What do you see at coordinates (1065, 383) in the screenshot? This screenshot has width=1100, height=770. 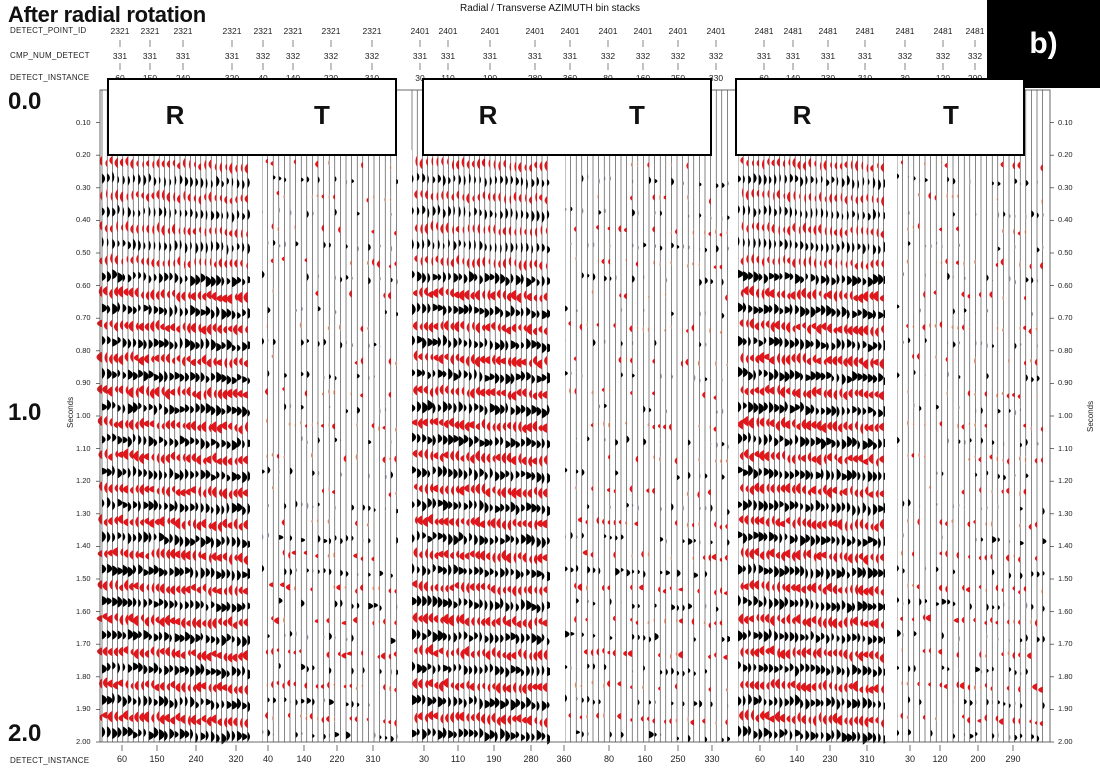 I see `time-tick-right: 0.90` at bounding box center [1065, 383].